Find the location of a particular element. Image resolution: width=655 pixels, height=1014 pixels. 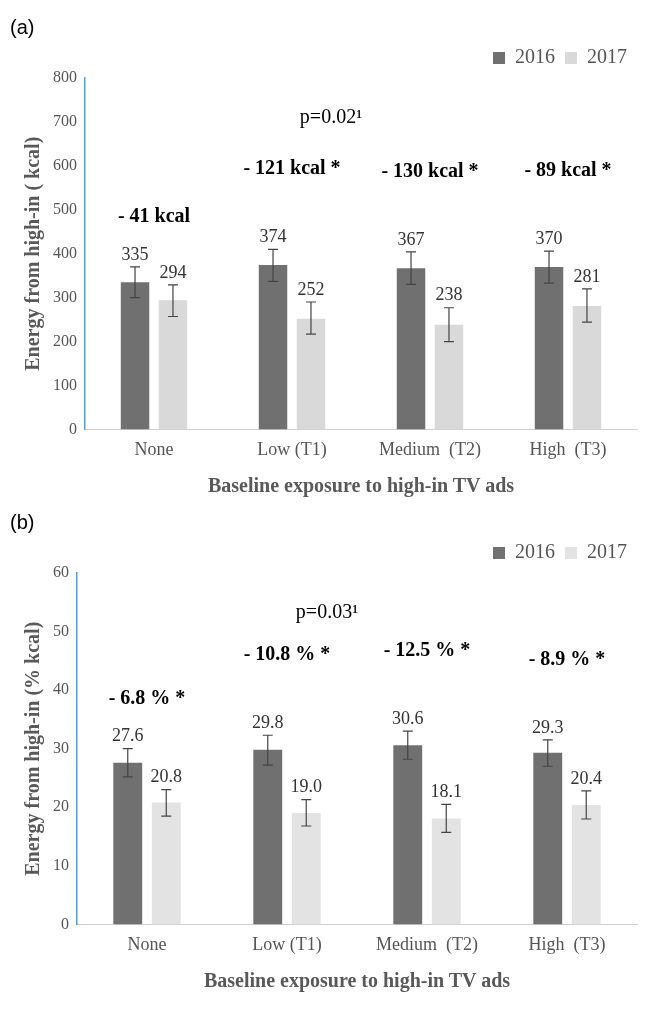

data-label: 238 is located at coordinates (449, 294).